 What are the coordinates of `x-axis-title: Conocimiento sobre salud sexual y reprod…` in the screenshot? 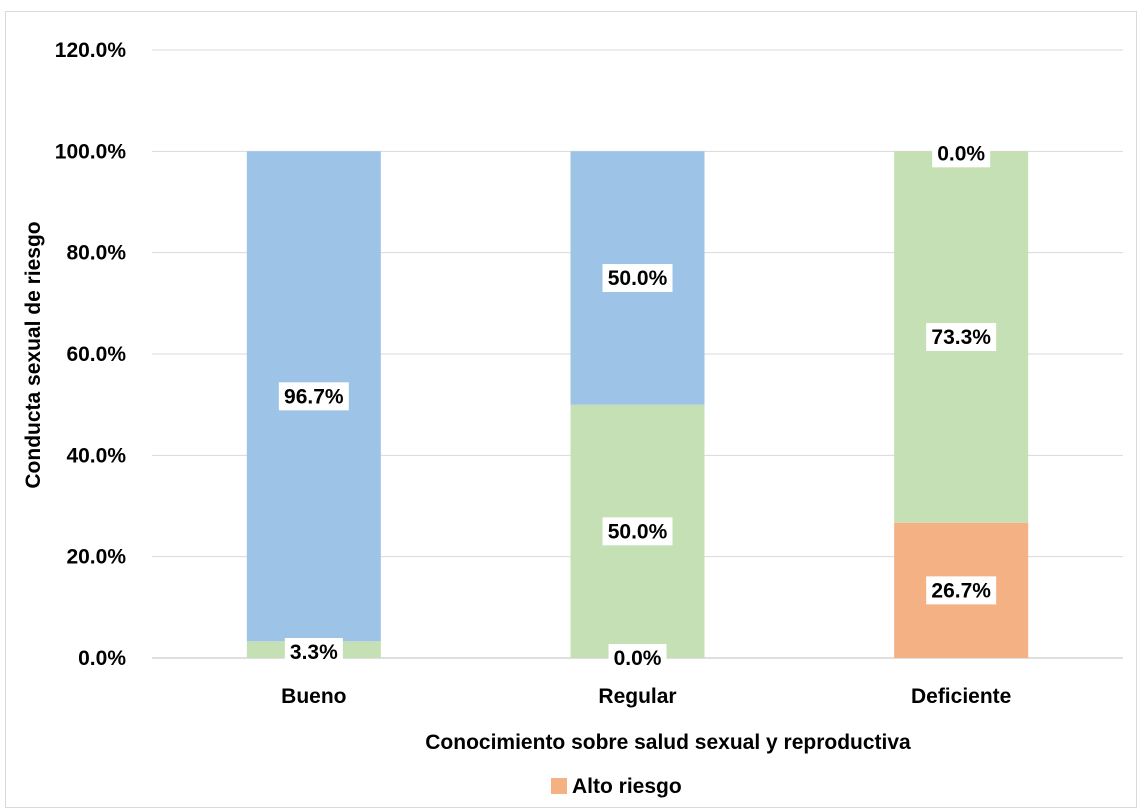 It's located at (668, 742).